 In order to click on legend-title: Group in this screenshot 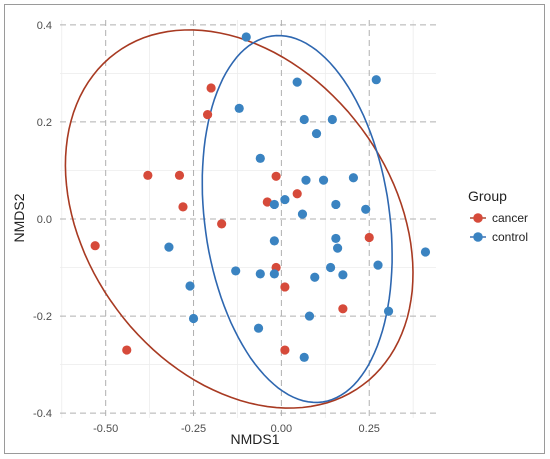, I will do `click(487, 196)`.